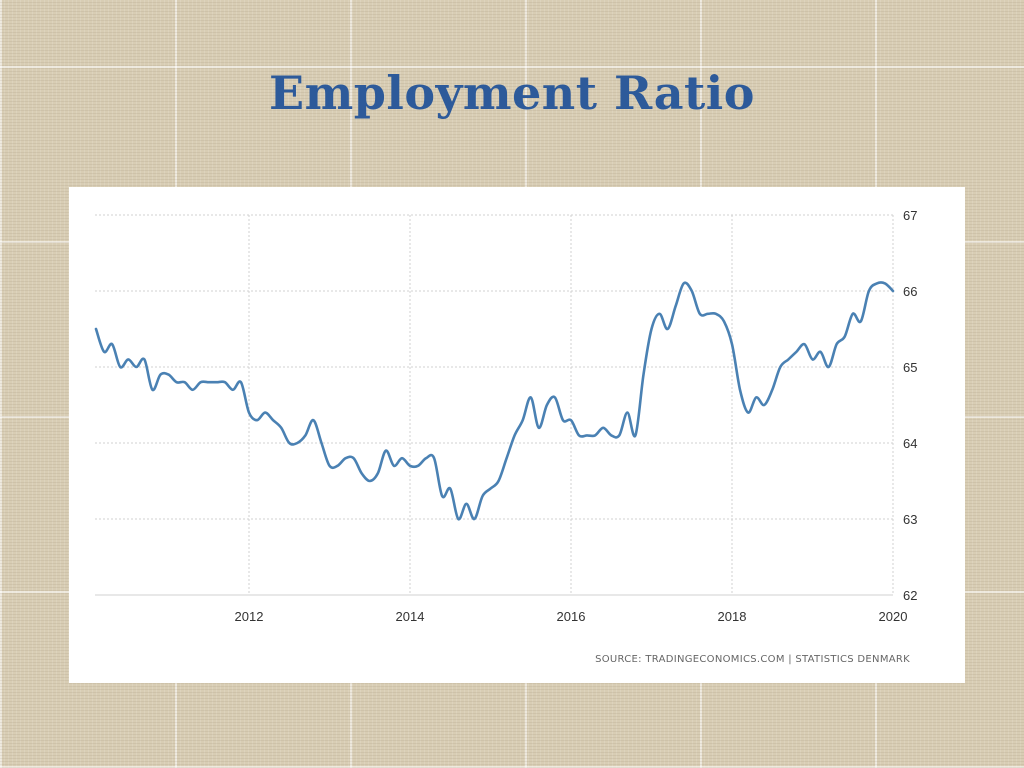 This screenshot has height=768, width=1024. Describe the element at coordinates (910, 519) in the screenshot. I see `y-tick-label-63: 63` at that location.